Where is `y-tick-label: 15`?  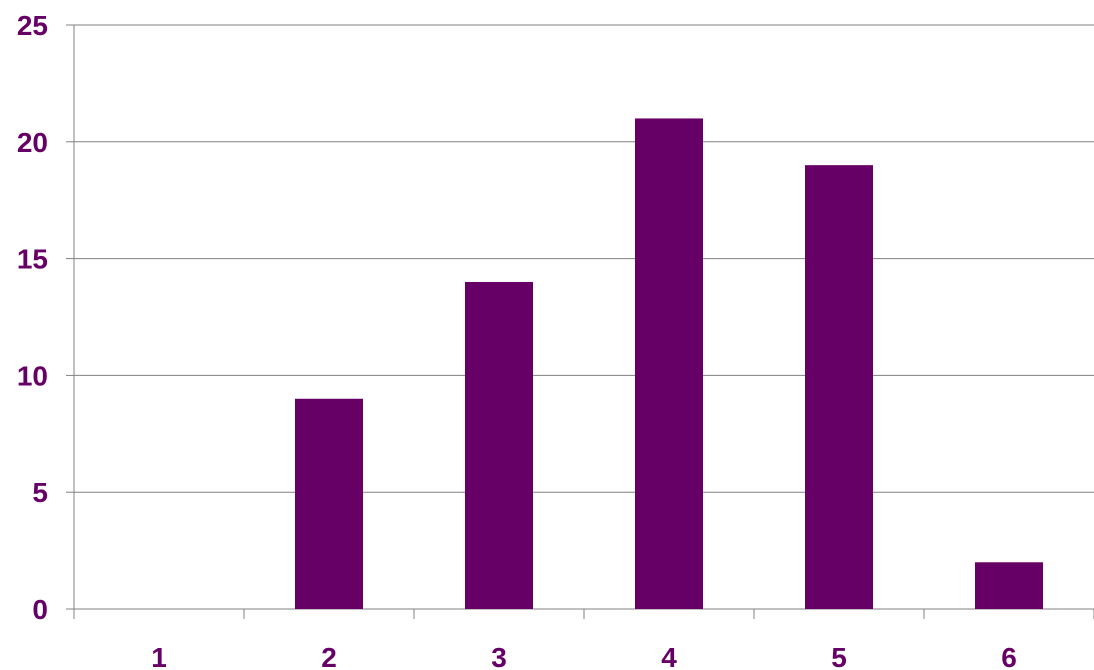 y-tick-label: 15 is located at coordinates (32, 259).